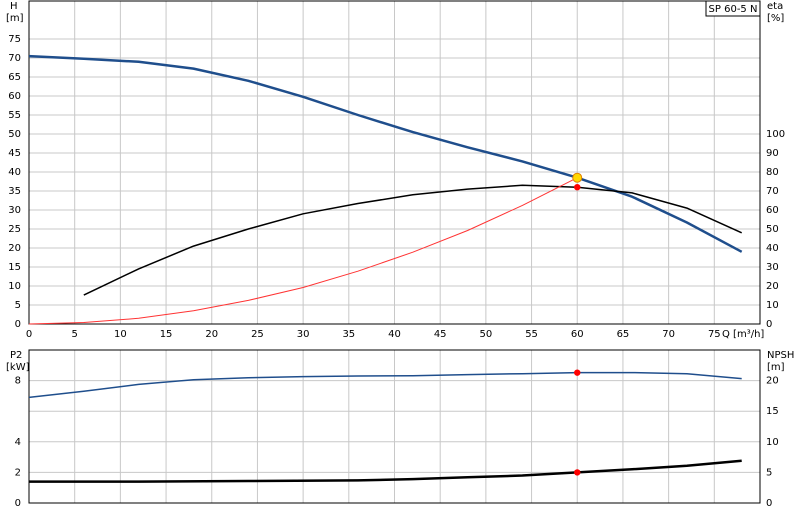 Image resolution: width=800 pixels, height=520 pixels. Describe the element at coordinates (772, 267) in the screenshot. I see `y2-tick-label: 30` at that location.